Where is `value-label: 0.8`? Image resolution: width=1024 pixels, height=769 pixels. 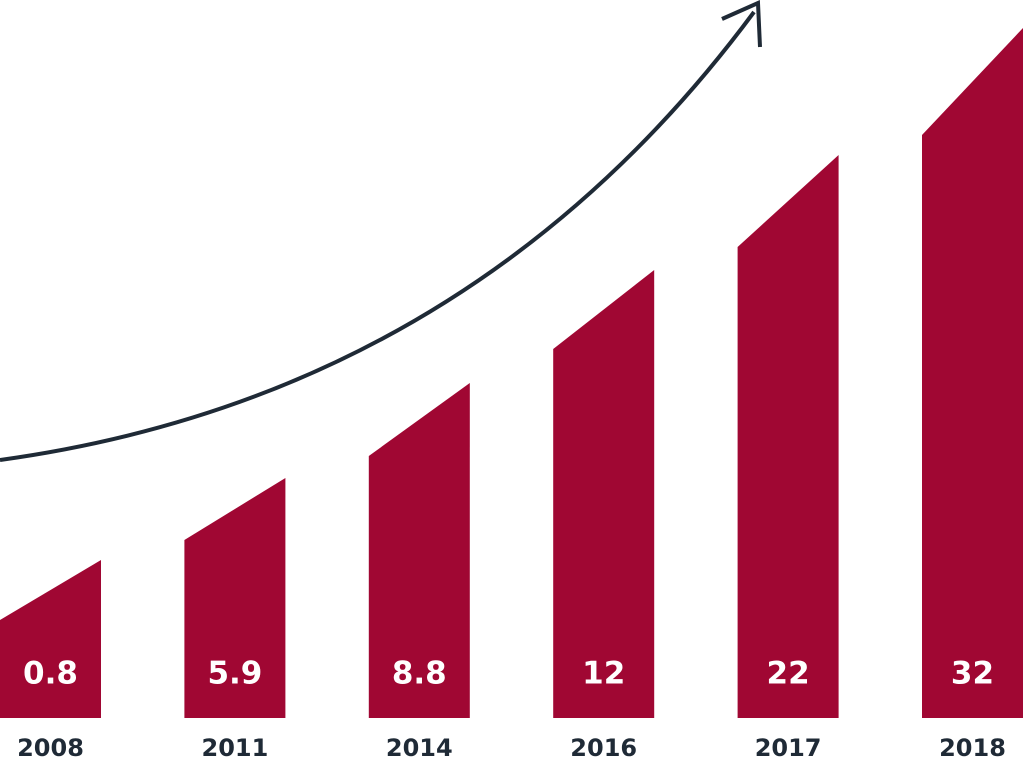
value-label: 0.8 is located at coordinates (50, 674).